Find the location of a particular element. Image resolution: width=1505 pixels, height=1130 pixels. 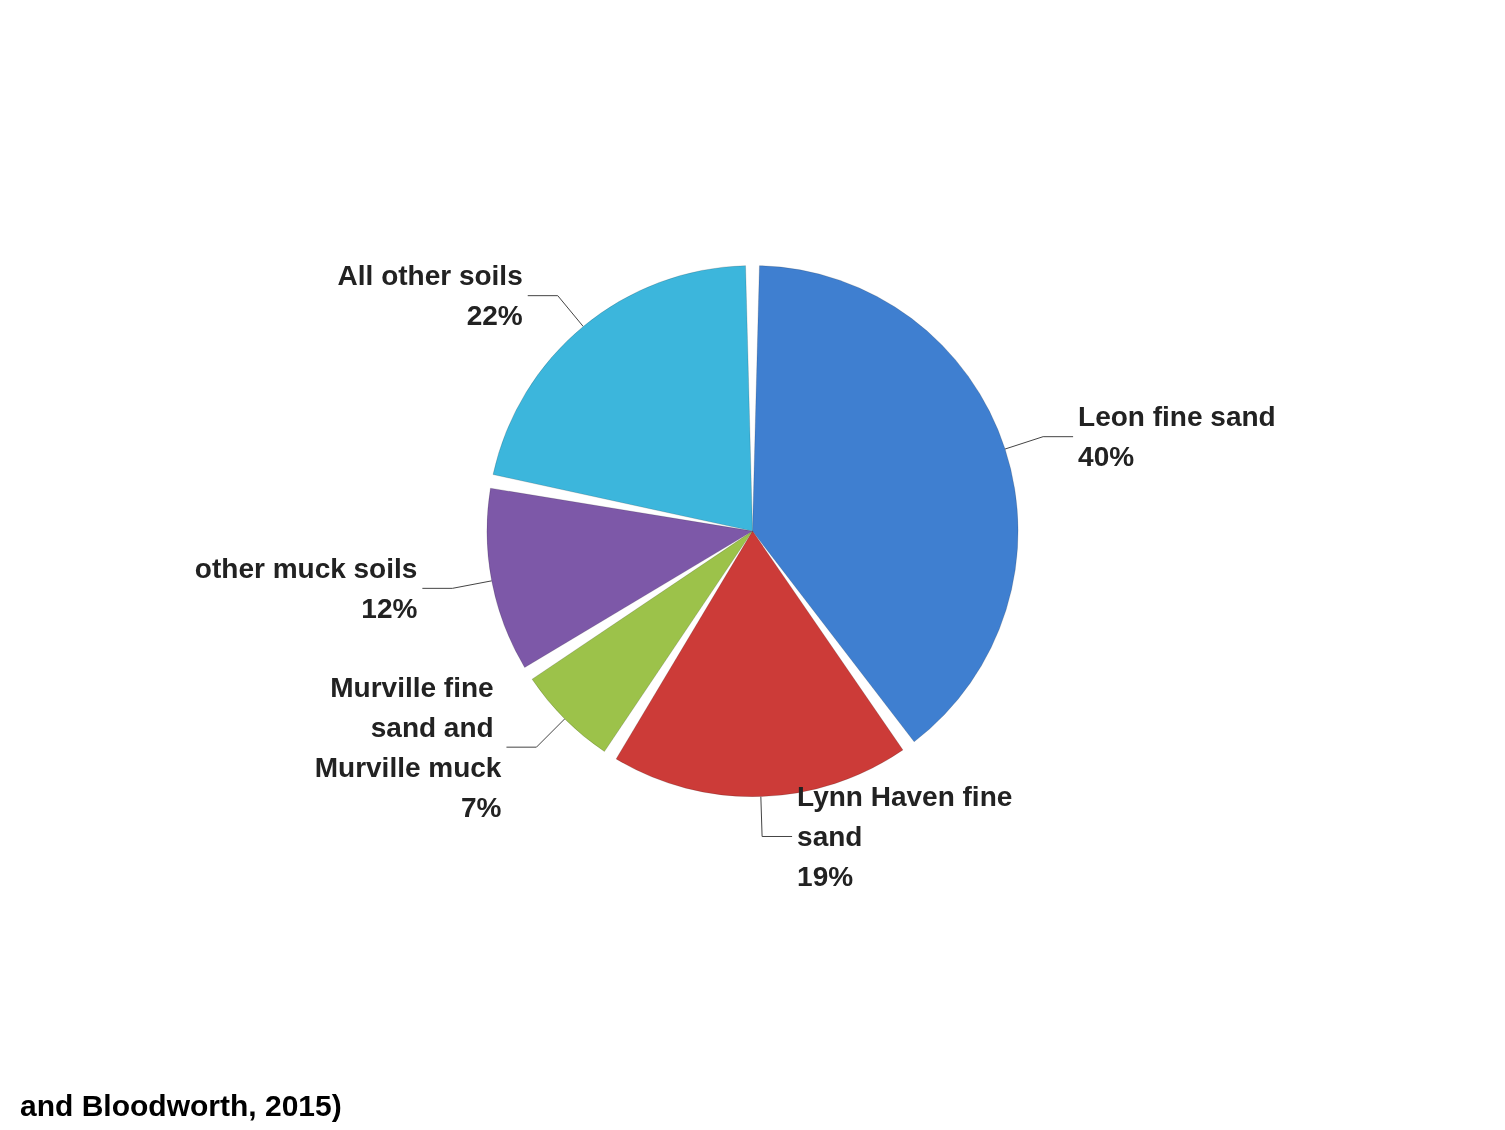

data-label: 12% is located at coordinates (389, 608).